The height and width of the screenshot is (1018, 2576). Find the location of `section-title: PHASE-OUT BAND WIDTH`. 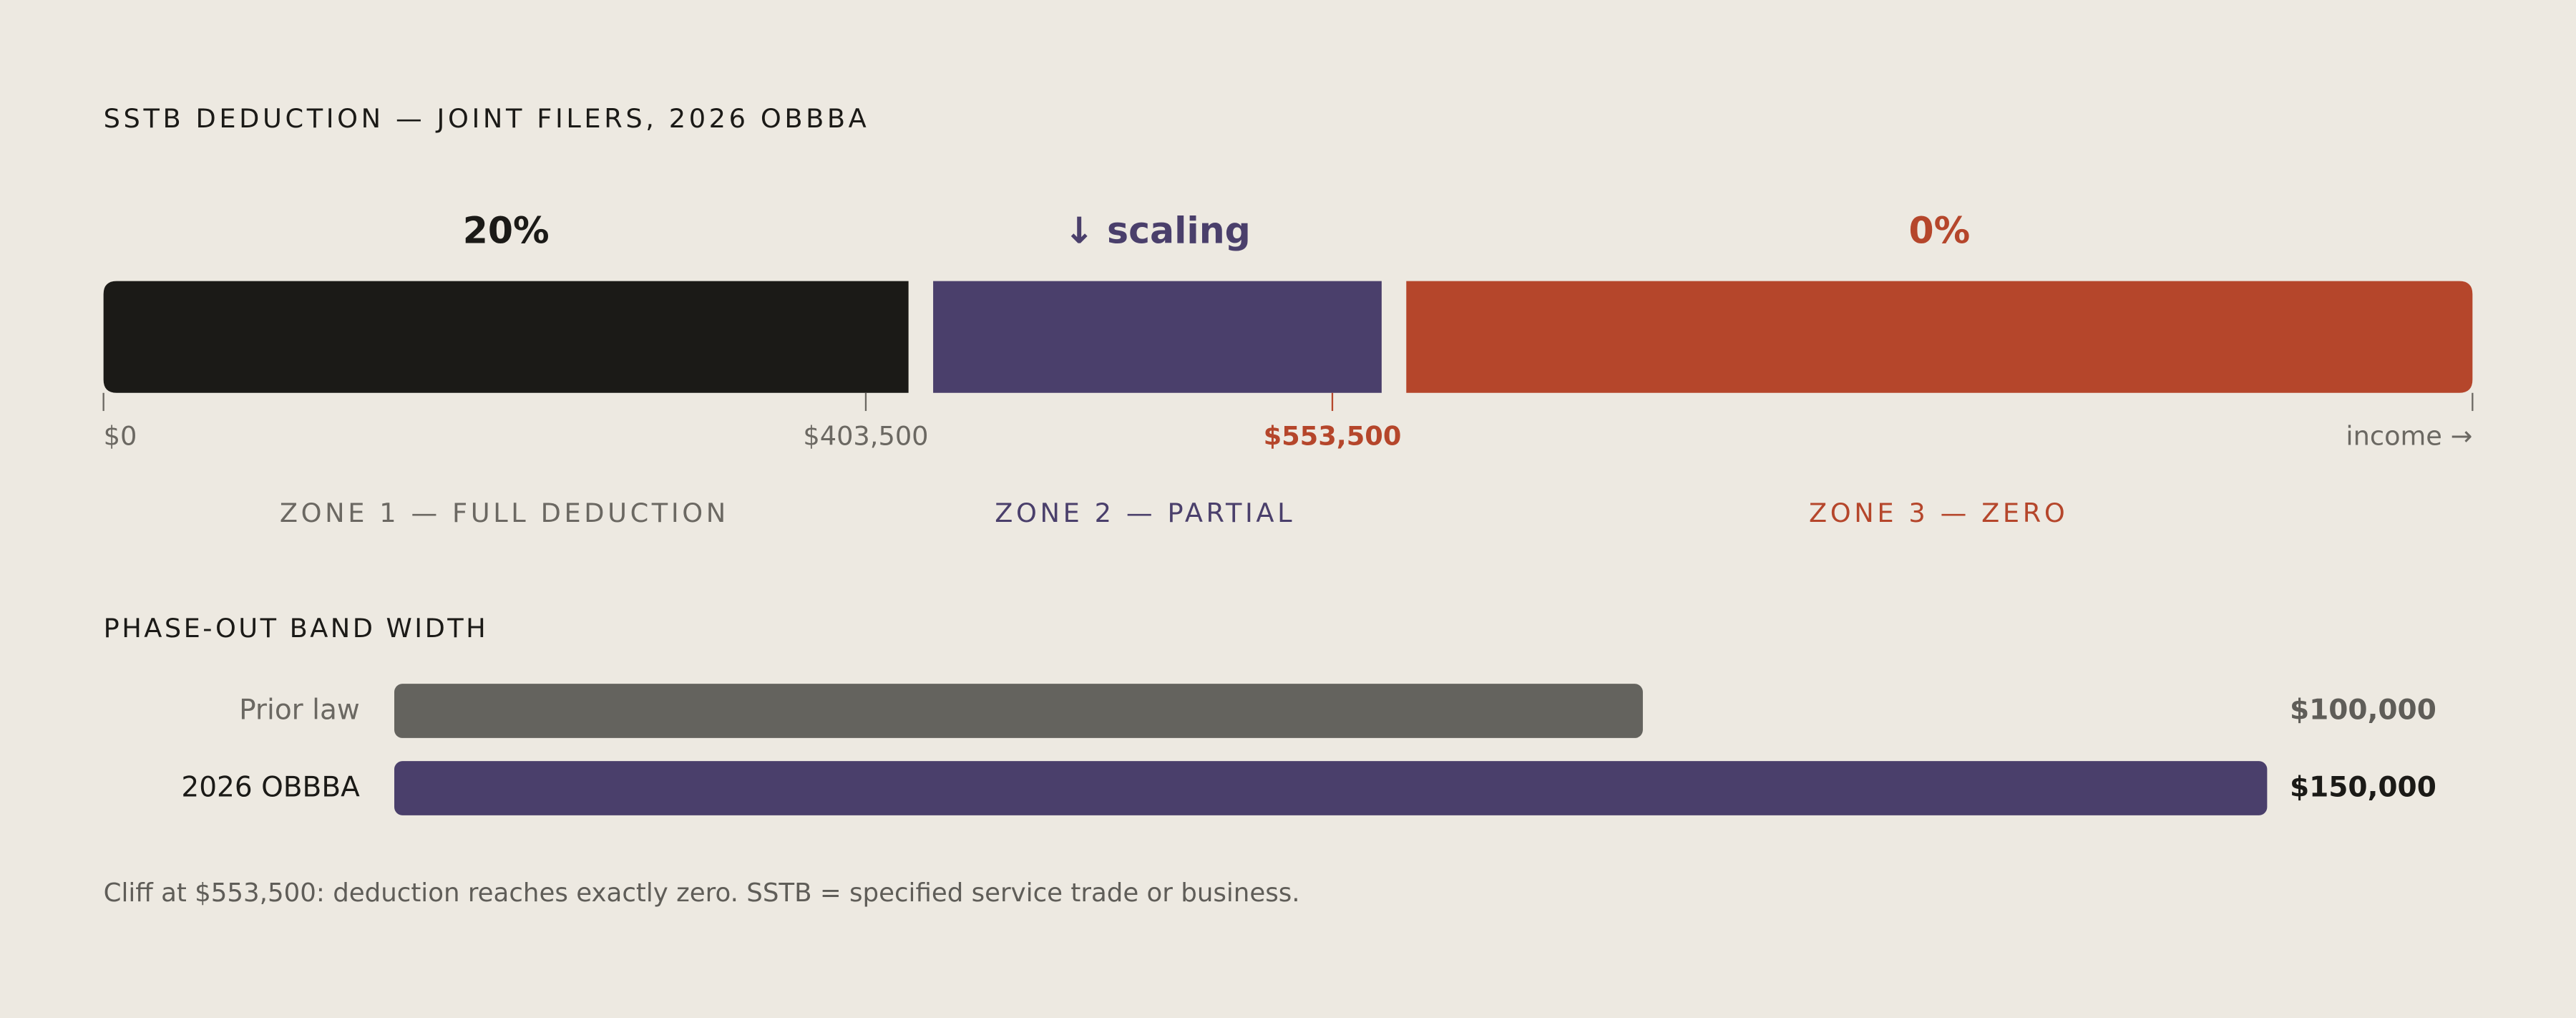

section-title: PHASE-OUT BAND WIDTH is located at coordinates (296, 628).